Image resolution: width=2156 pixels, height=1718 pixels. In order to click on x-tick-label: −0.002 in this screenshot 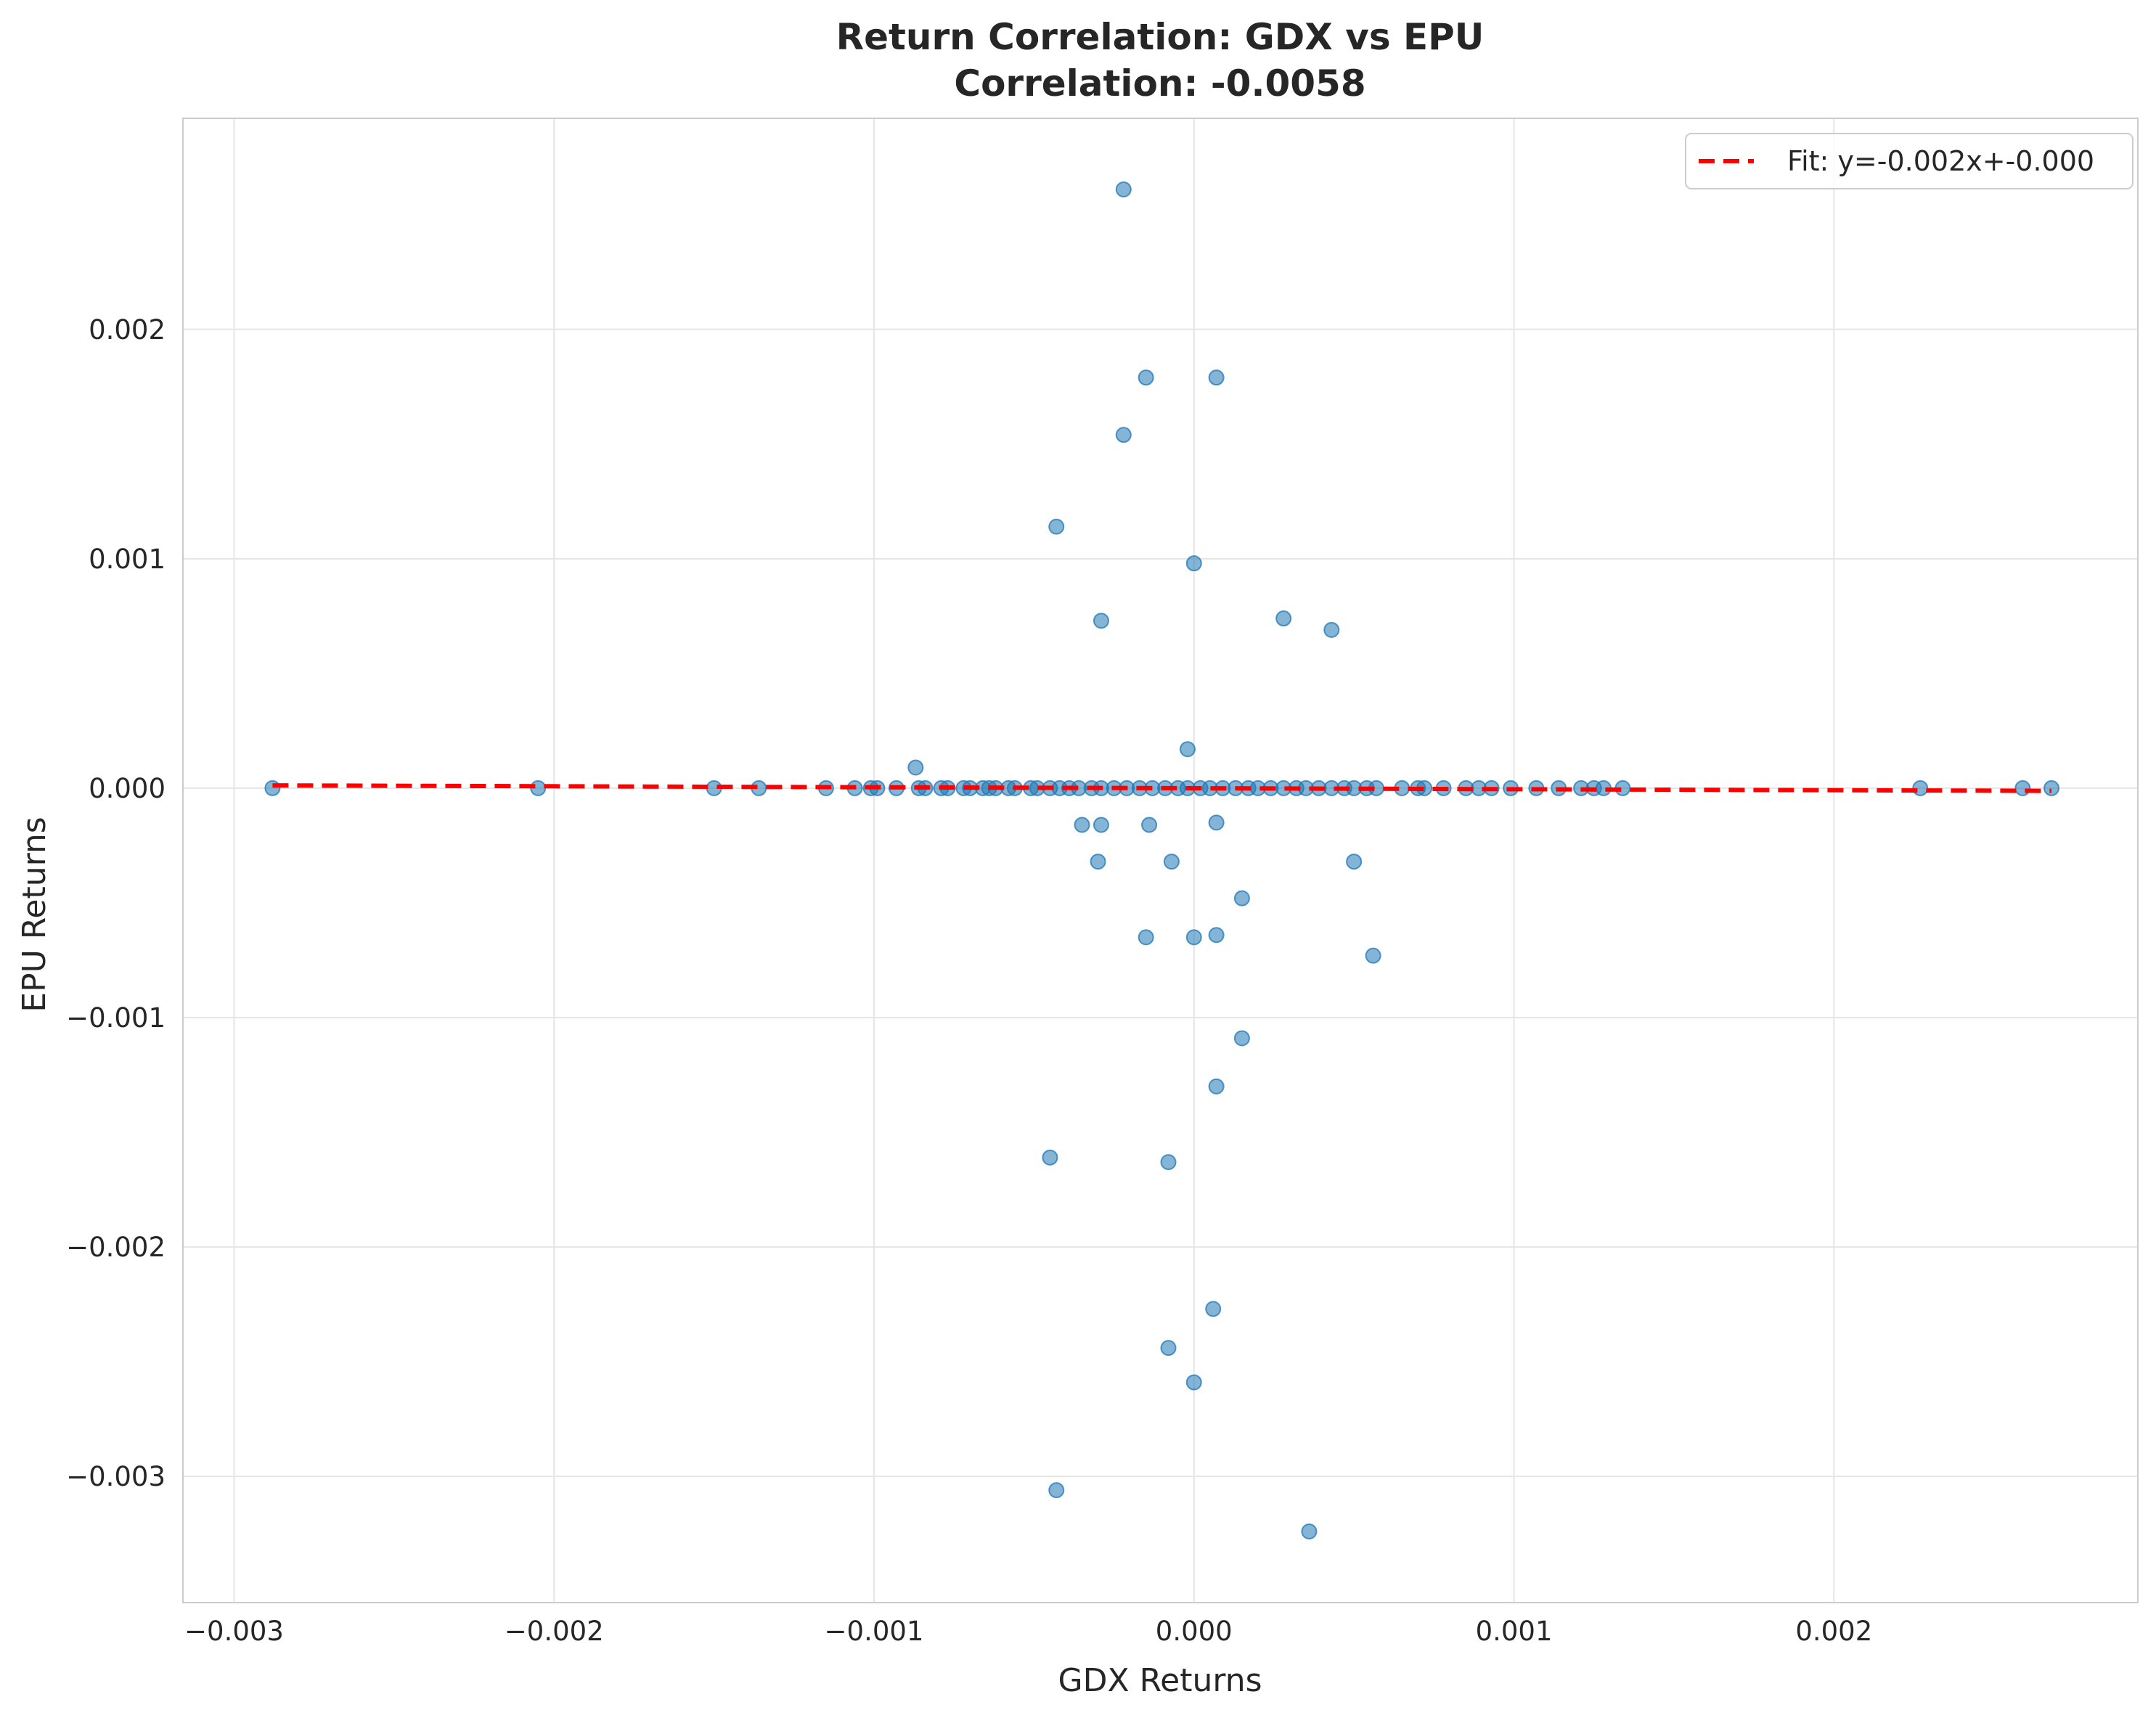, I will do `click(555, 1632)`.